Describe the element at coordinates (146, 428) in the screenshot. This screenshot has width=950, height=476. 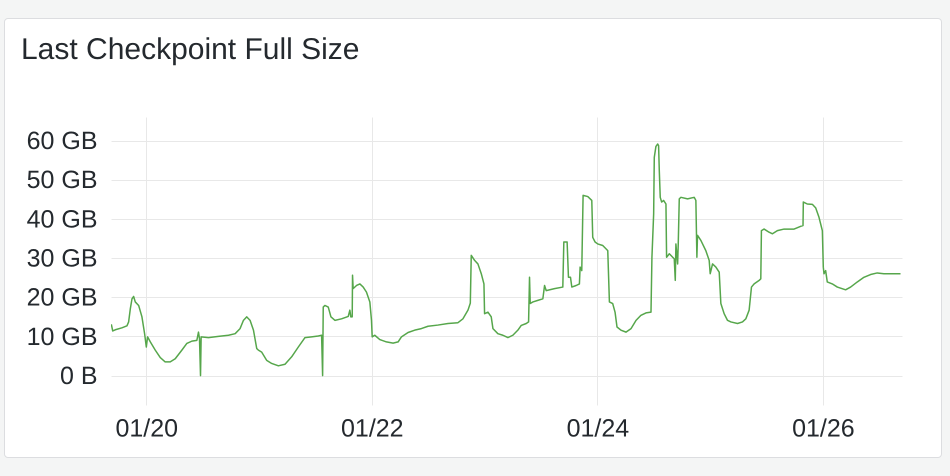
I see `x-tick-label: 01/20` at that location.